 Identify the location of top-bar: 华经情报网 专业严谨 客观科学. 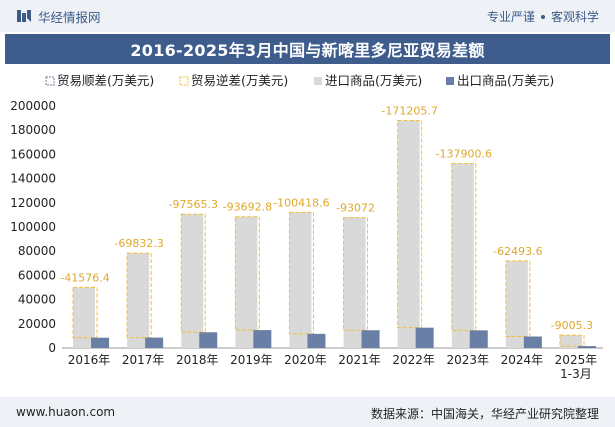
(307, 16).